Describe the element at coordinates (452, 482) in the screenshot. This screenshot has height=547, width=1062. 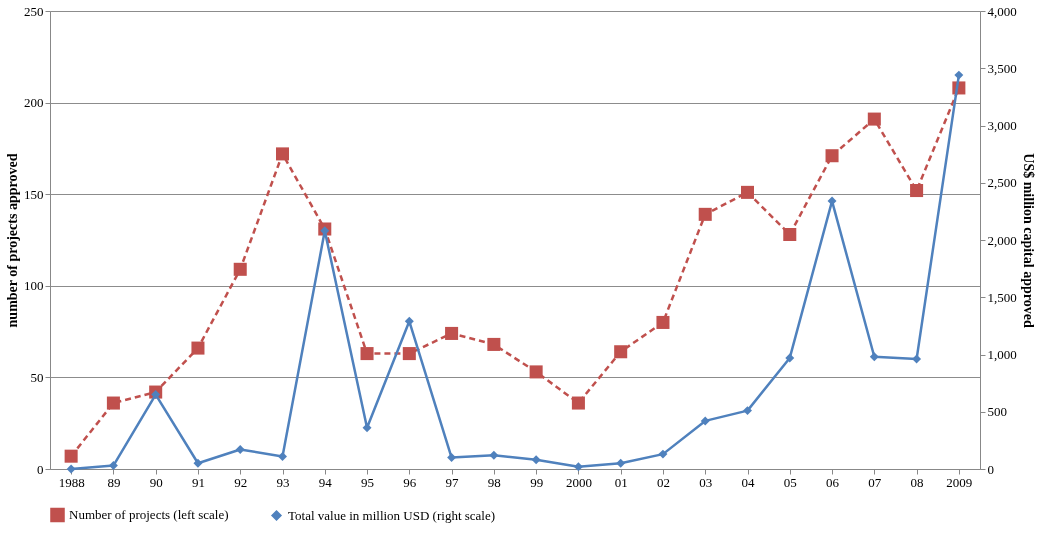
I see `x-tick-label: 97` at that location.